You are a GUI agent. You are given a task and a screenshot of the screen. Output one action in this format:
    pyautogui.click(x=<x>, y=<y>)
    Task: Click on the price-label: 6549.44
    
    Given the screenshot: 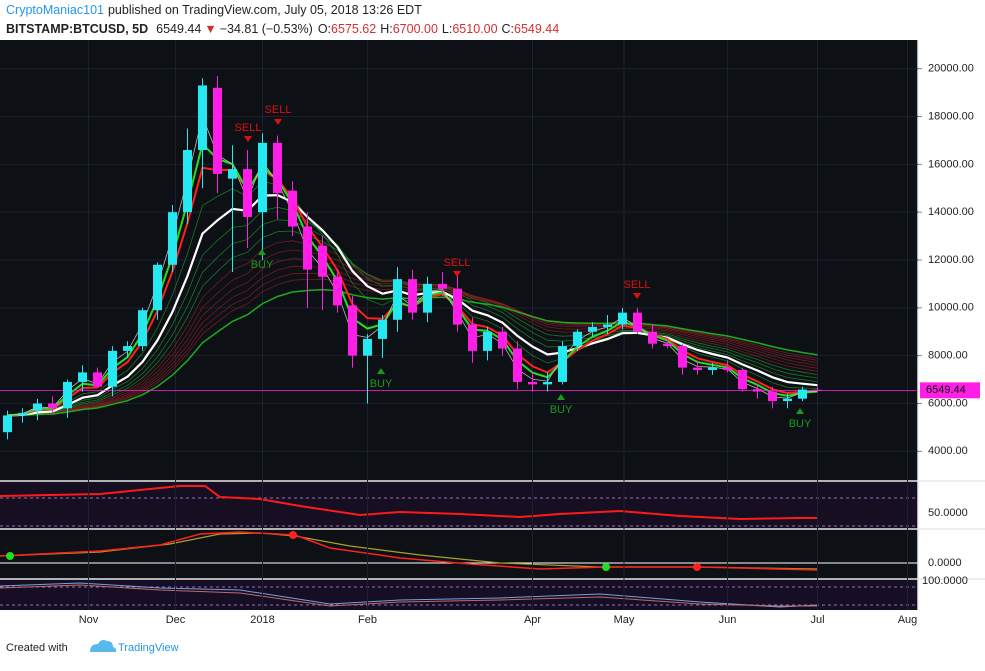 What is the action you would take?
    pyautogui.click(x=946, y=390)
    